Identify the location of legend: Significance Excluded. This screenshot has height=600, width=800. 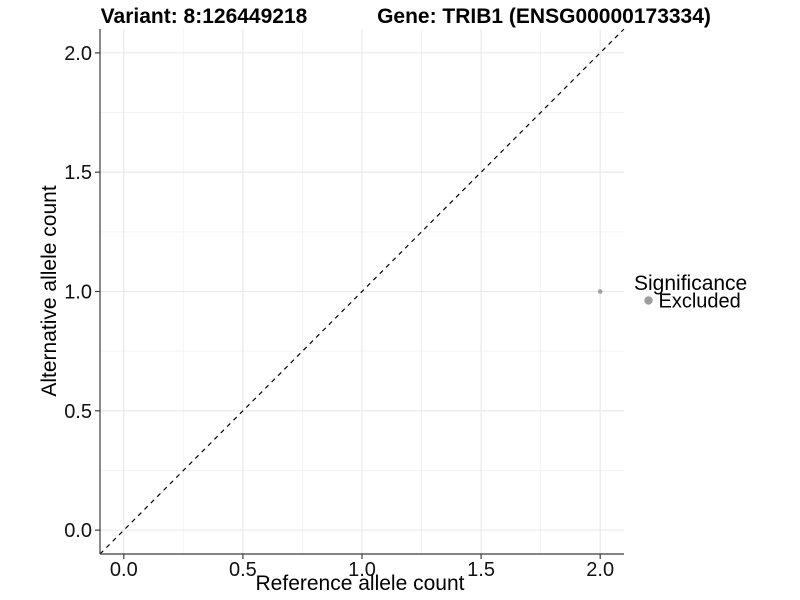
(690, 292).